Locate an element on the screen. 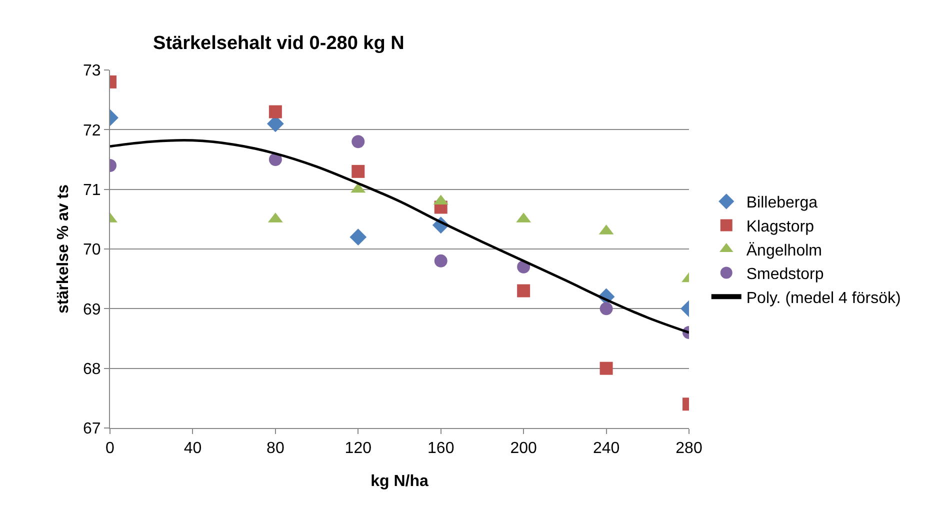 Image resolution: width=929 pixels, height=508 pixels. y-tick-label: 68 is located at coordinates (92, 369).